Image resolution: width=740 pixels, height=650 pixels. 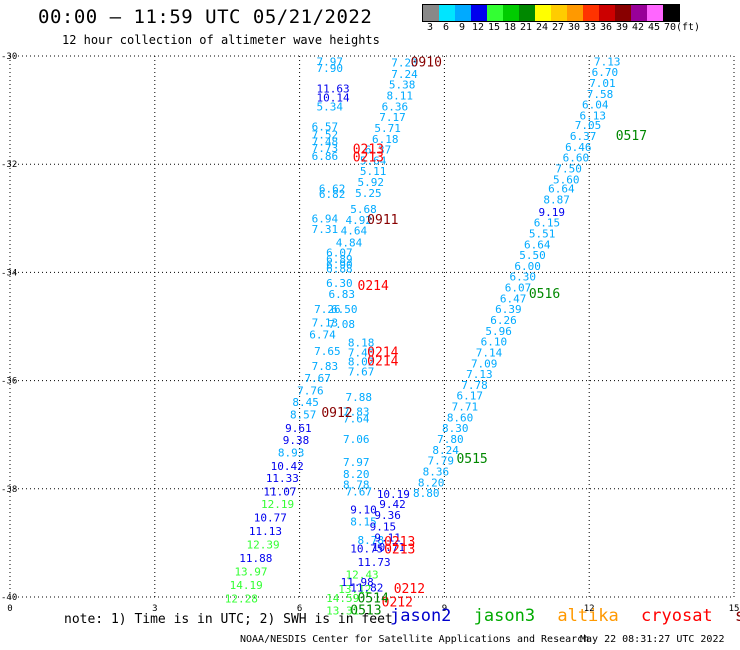 I want to click on color-scale-label: 9, so click(x=462, y=27).